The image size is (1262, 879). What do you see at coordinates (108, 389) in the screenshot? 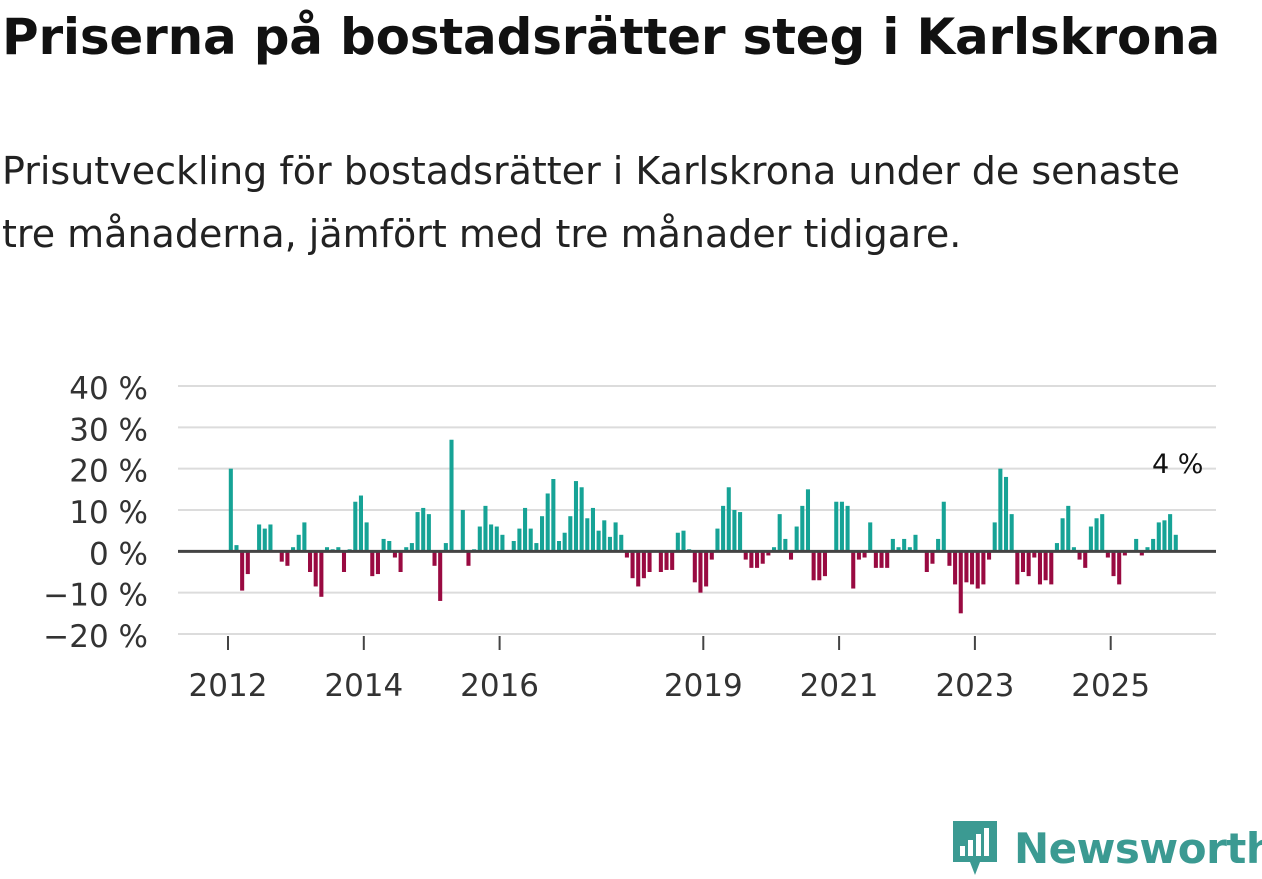
I see `y-tick-label: 40 %` at bounding box center [108, 389].